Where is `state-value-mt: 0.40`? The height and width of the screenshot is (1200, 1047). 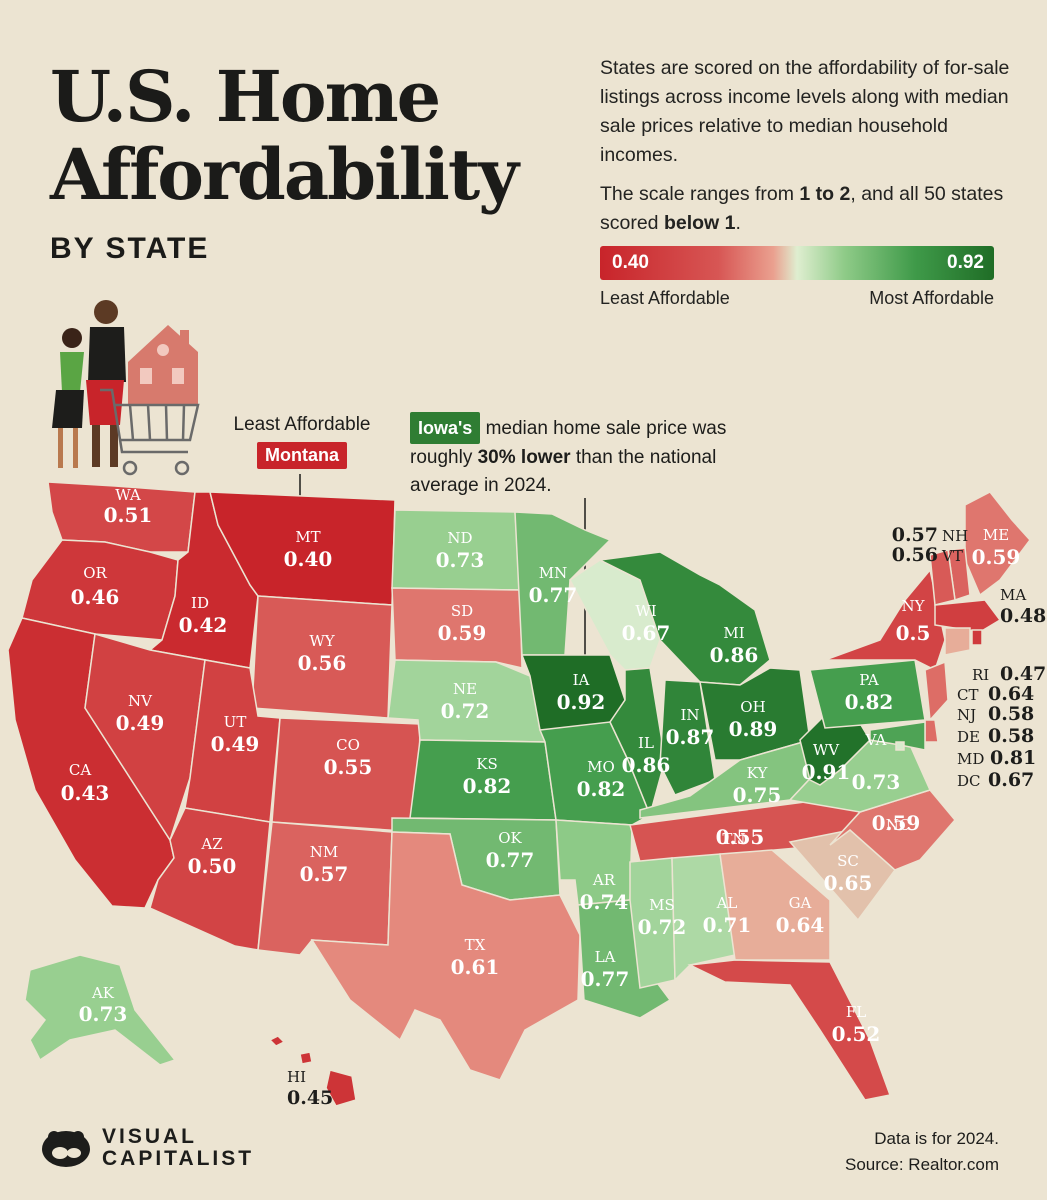 state-value-mt: 0.40 is located at coordinates (308, 559).